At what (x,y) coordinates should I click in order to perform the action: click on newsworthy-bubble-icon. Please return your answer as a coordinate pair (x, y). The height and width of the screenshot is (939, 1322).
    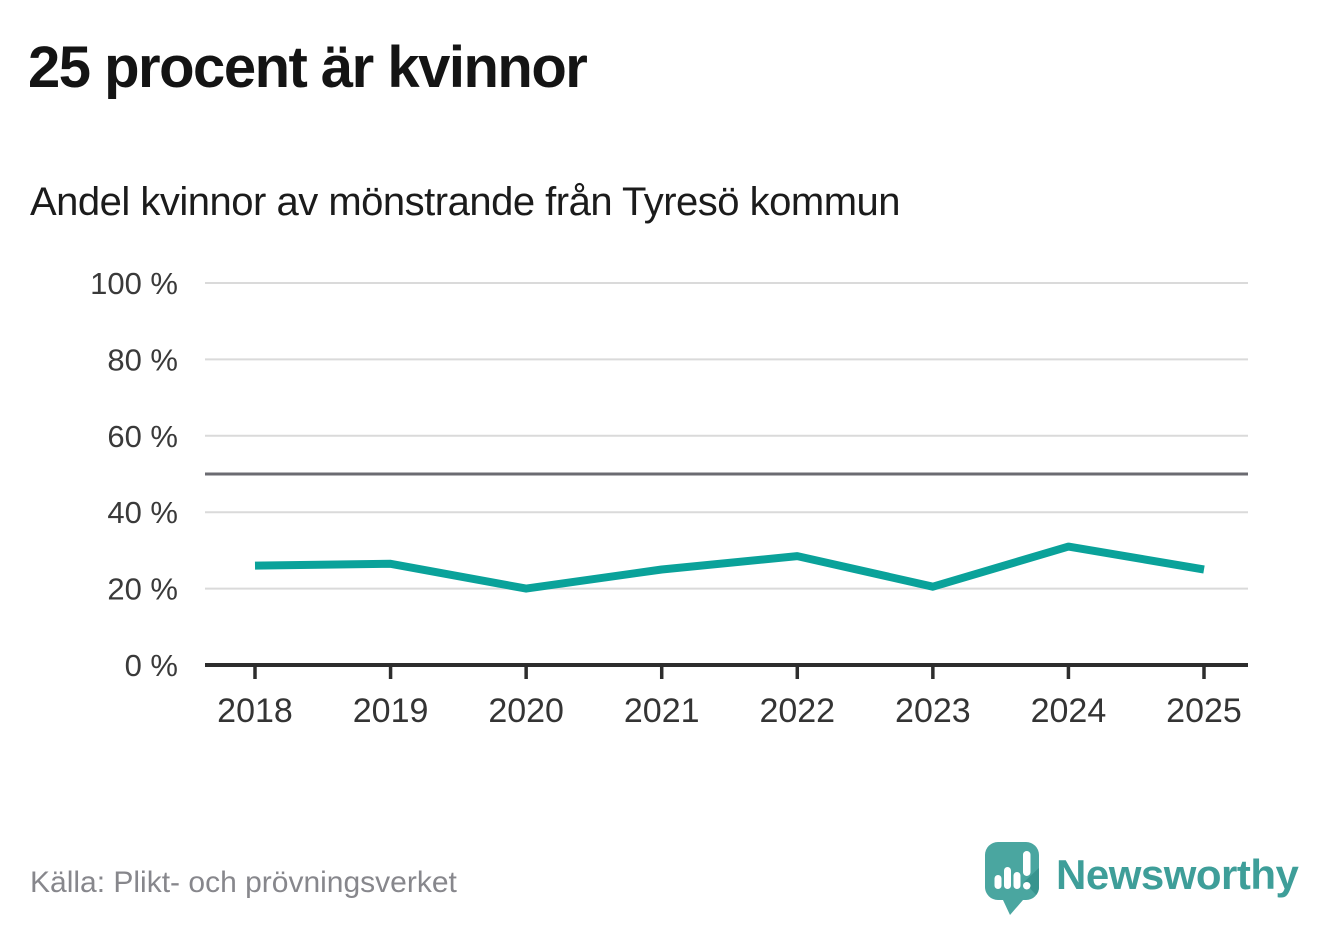
    Looking at the image, I should click on (1012, 878).